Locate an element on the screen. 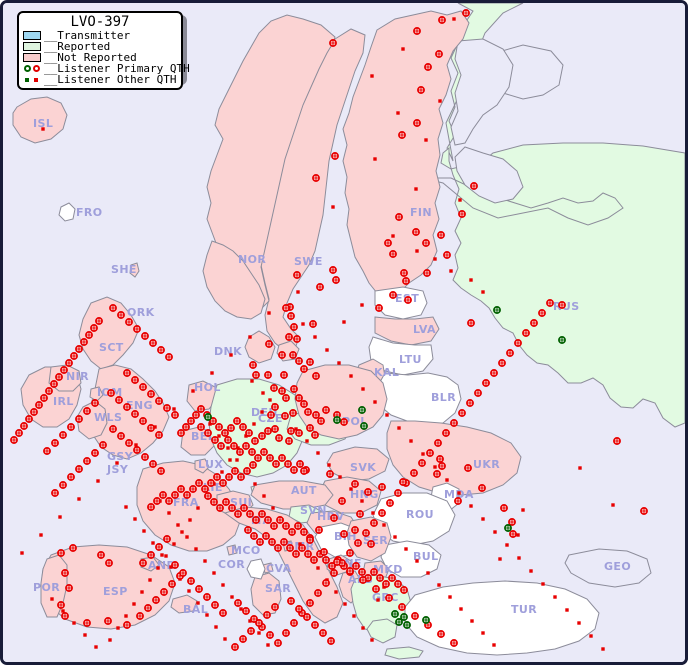  country-iom is located at coordinates (96, 394).